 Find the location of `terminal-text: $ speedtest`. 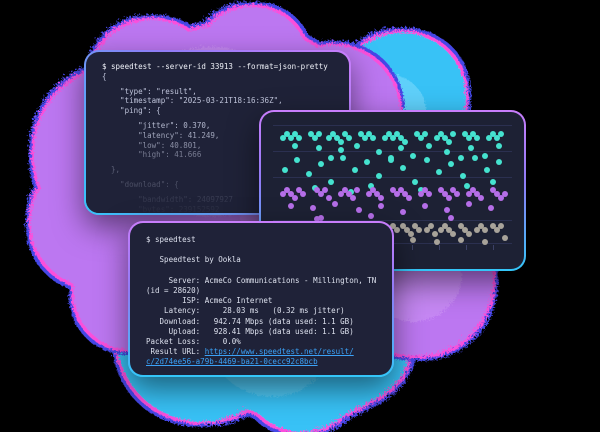

terminal-text: $ speedtest is located at coordinates (171, 239).